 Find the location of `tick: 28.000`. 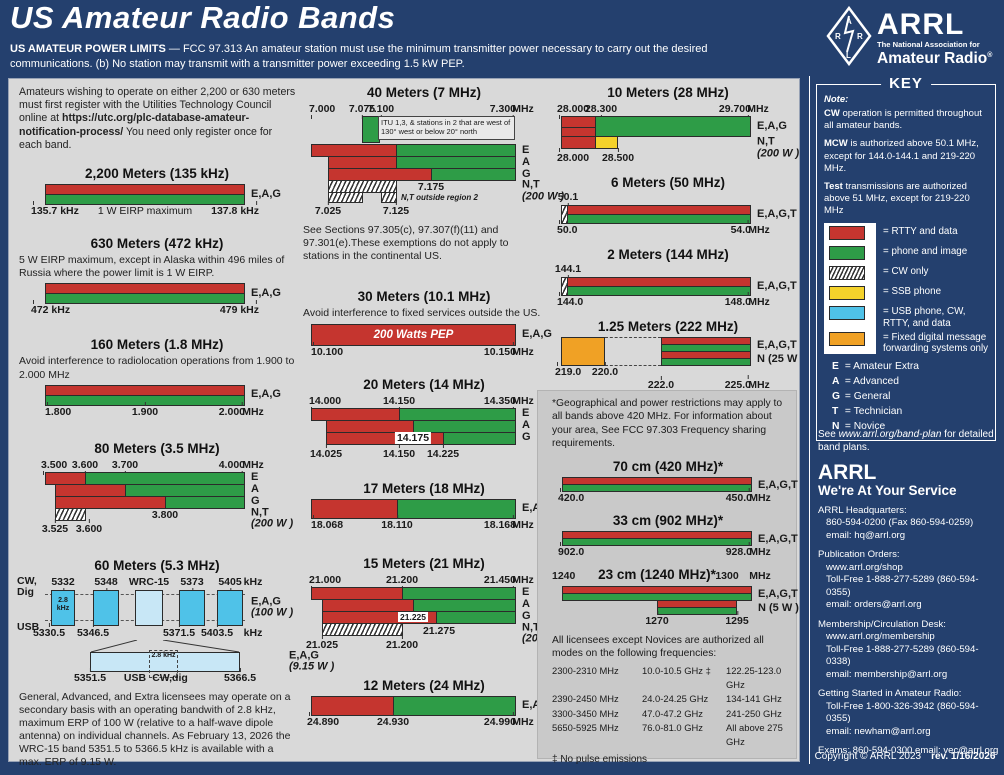

tick: 28.000 is located at coordinates (573, 156).